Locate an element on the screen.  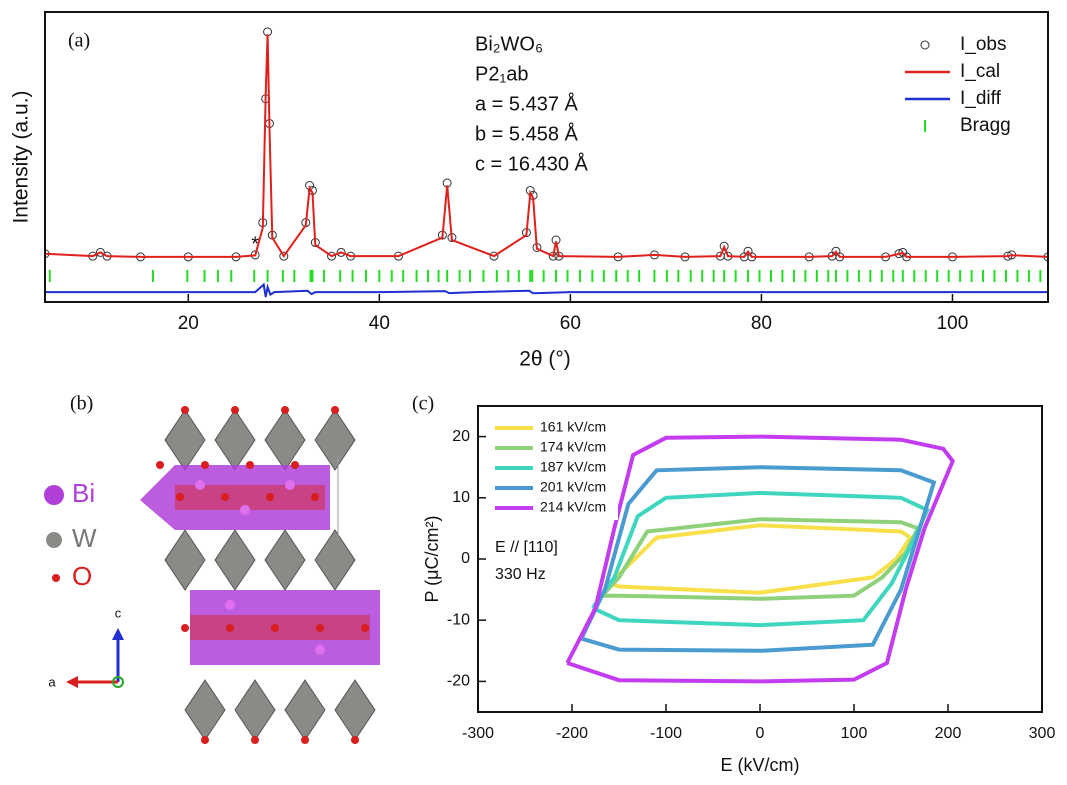
legend-symbol is located at coordinates (925, 45).